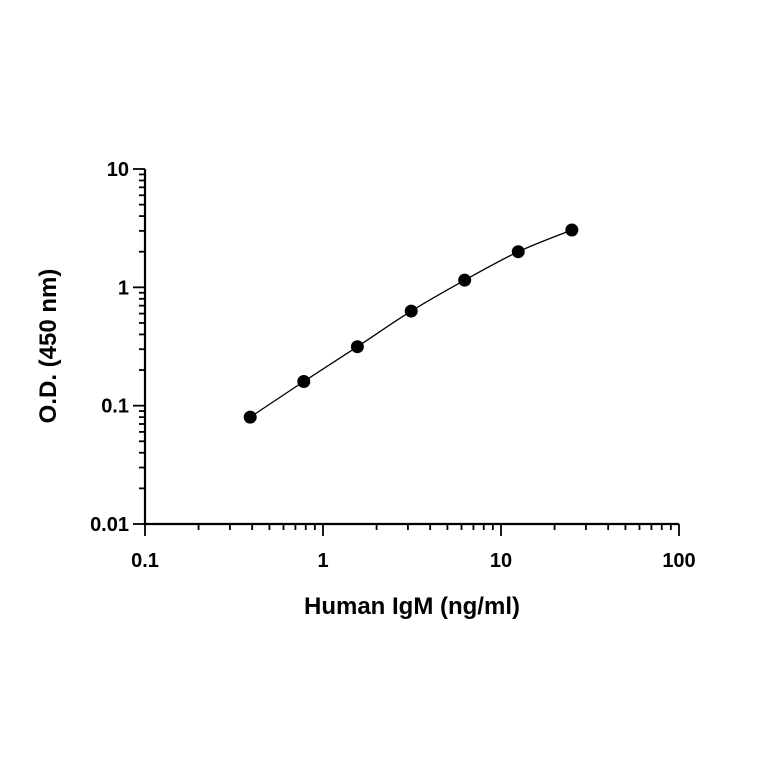 The height and width of the screenshot is (764, 764). Describe the element at coordinates (48, 346) in the screenshot. I see `y-axis-title: O.D. (450 nm)` at that location.